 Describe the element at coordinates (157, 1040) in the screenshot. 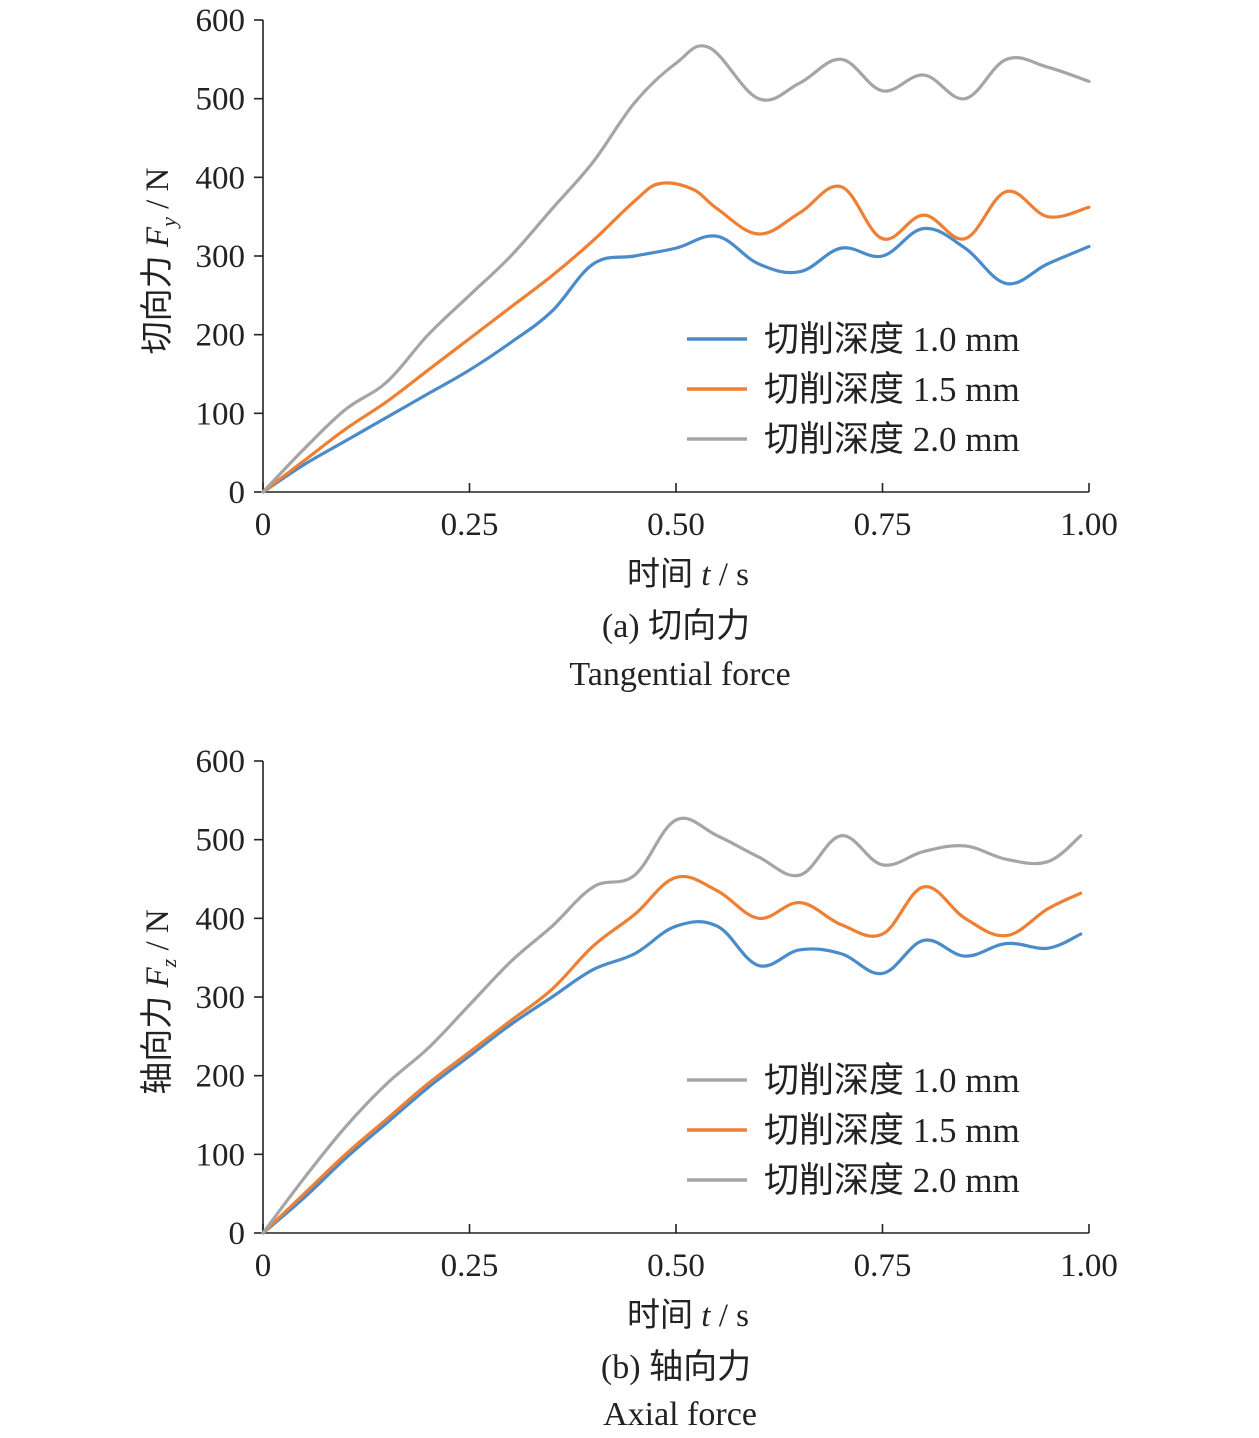

I see `y-axis-label-part: 轴向力` at that location.